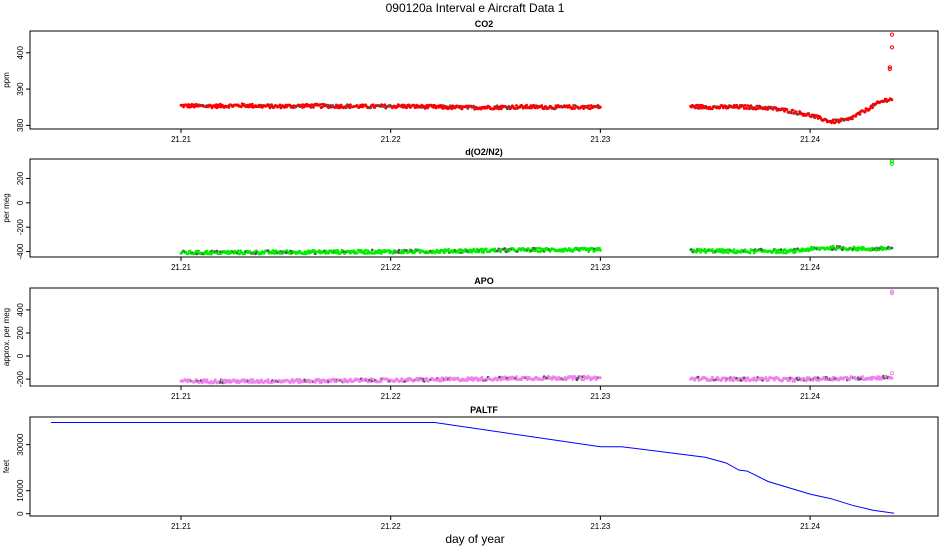 Image resolution: width=950 pixels, height=550 pixels. Describe the element at coordinates (6, 466) in the screenshot. I see `paltf-y-axis-label: feet` at that location.